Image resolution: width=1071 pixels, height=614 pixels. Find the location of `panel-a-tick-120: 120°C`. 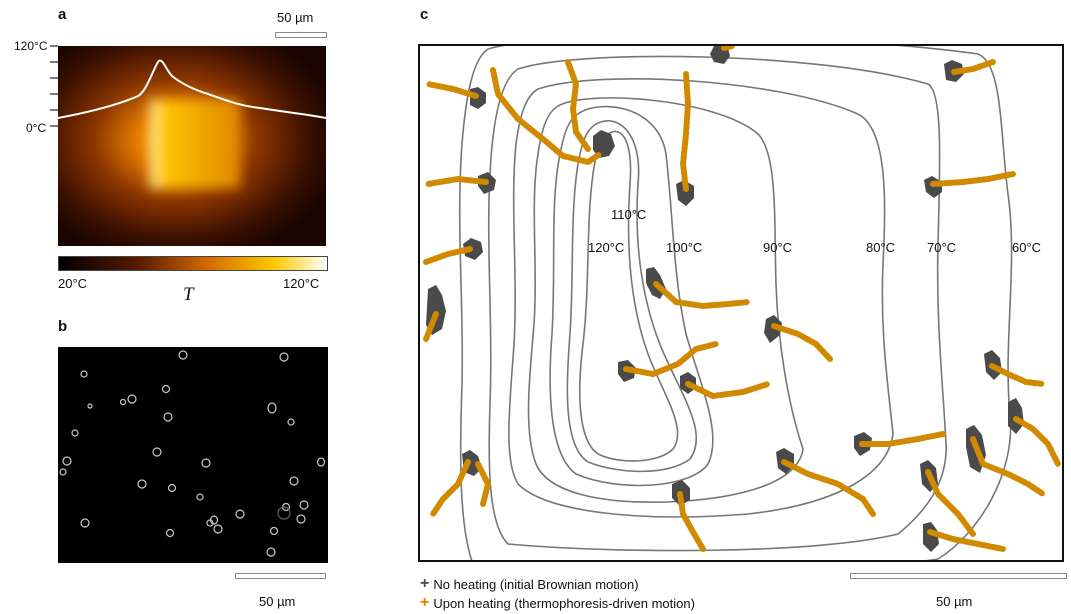

panel-a-tick-120: 120°C is located at coordinates (31, 46).